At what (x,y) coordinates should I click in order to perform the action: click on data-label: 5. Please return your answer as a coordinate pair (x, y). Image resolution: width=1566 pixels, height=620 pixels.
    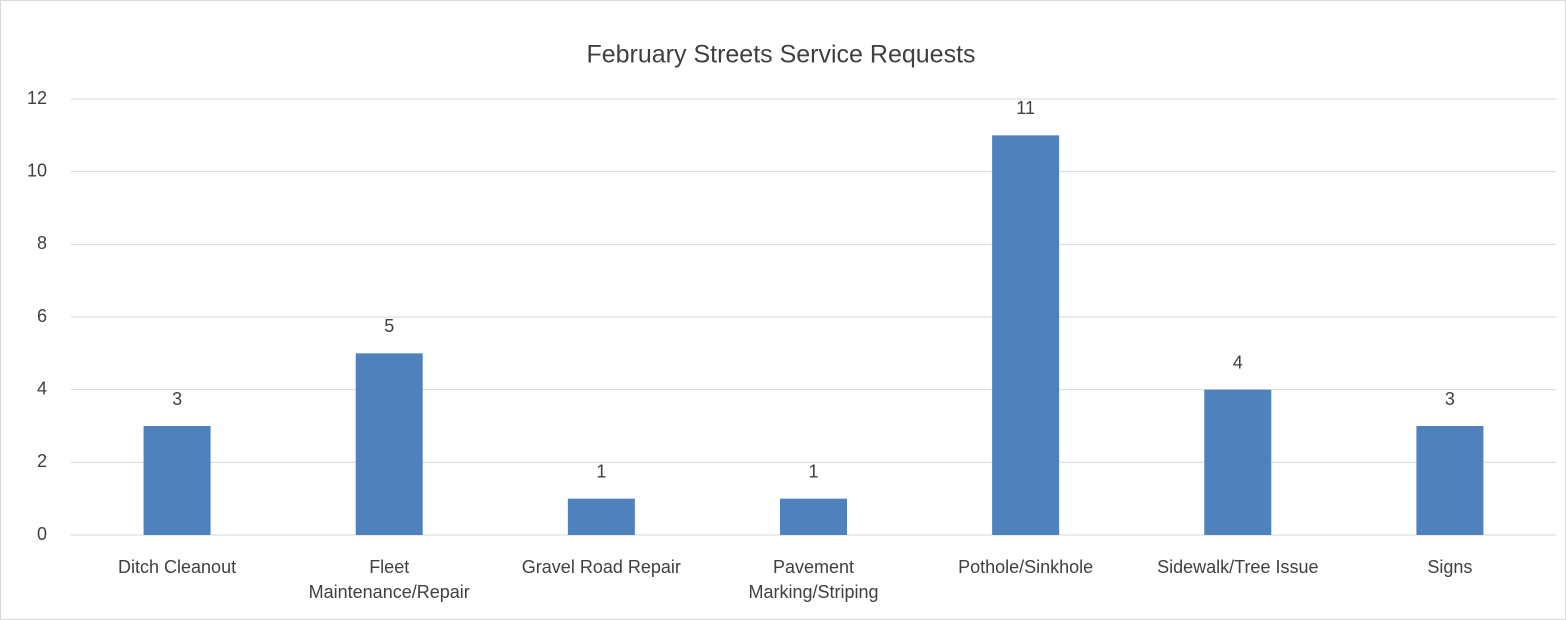
    Looking at the image, I should click on (389, 326).